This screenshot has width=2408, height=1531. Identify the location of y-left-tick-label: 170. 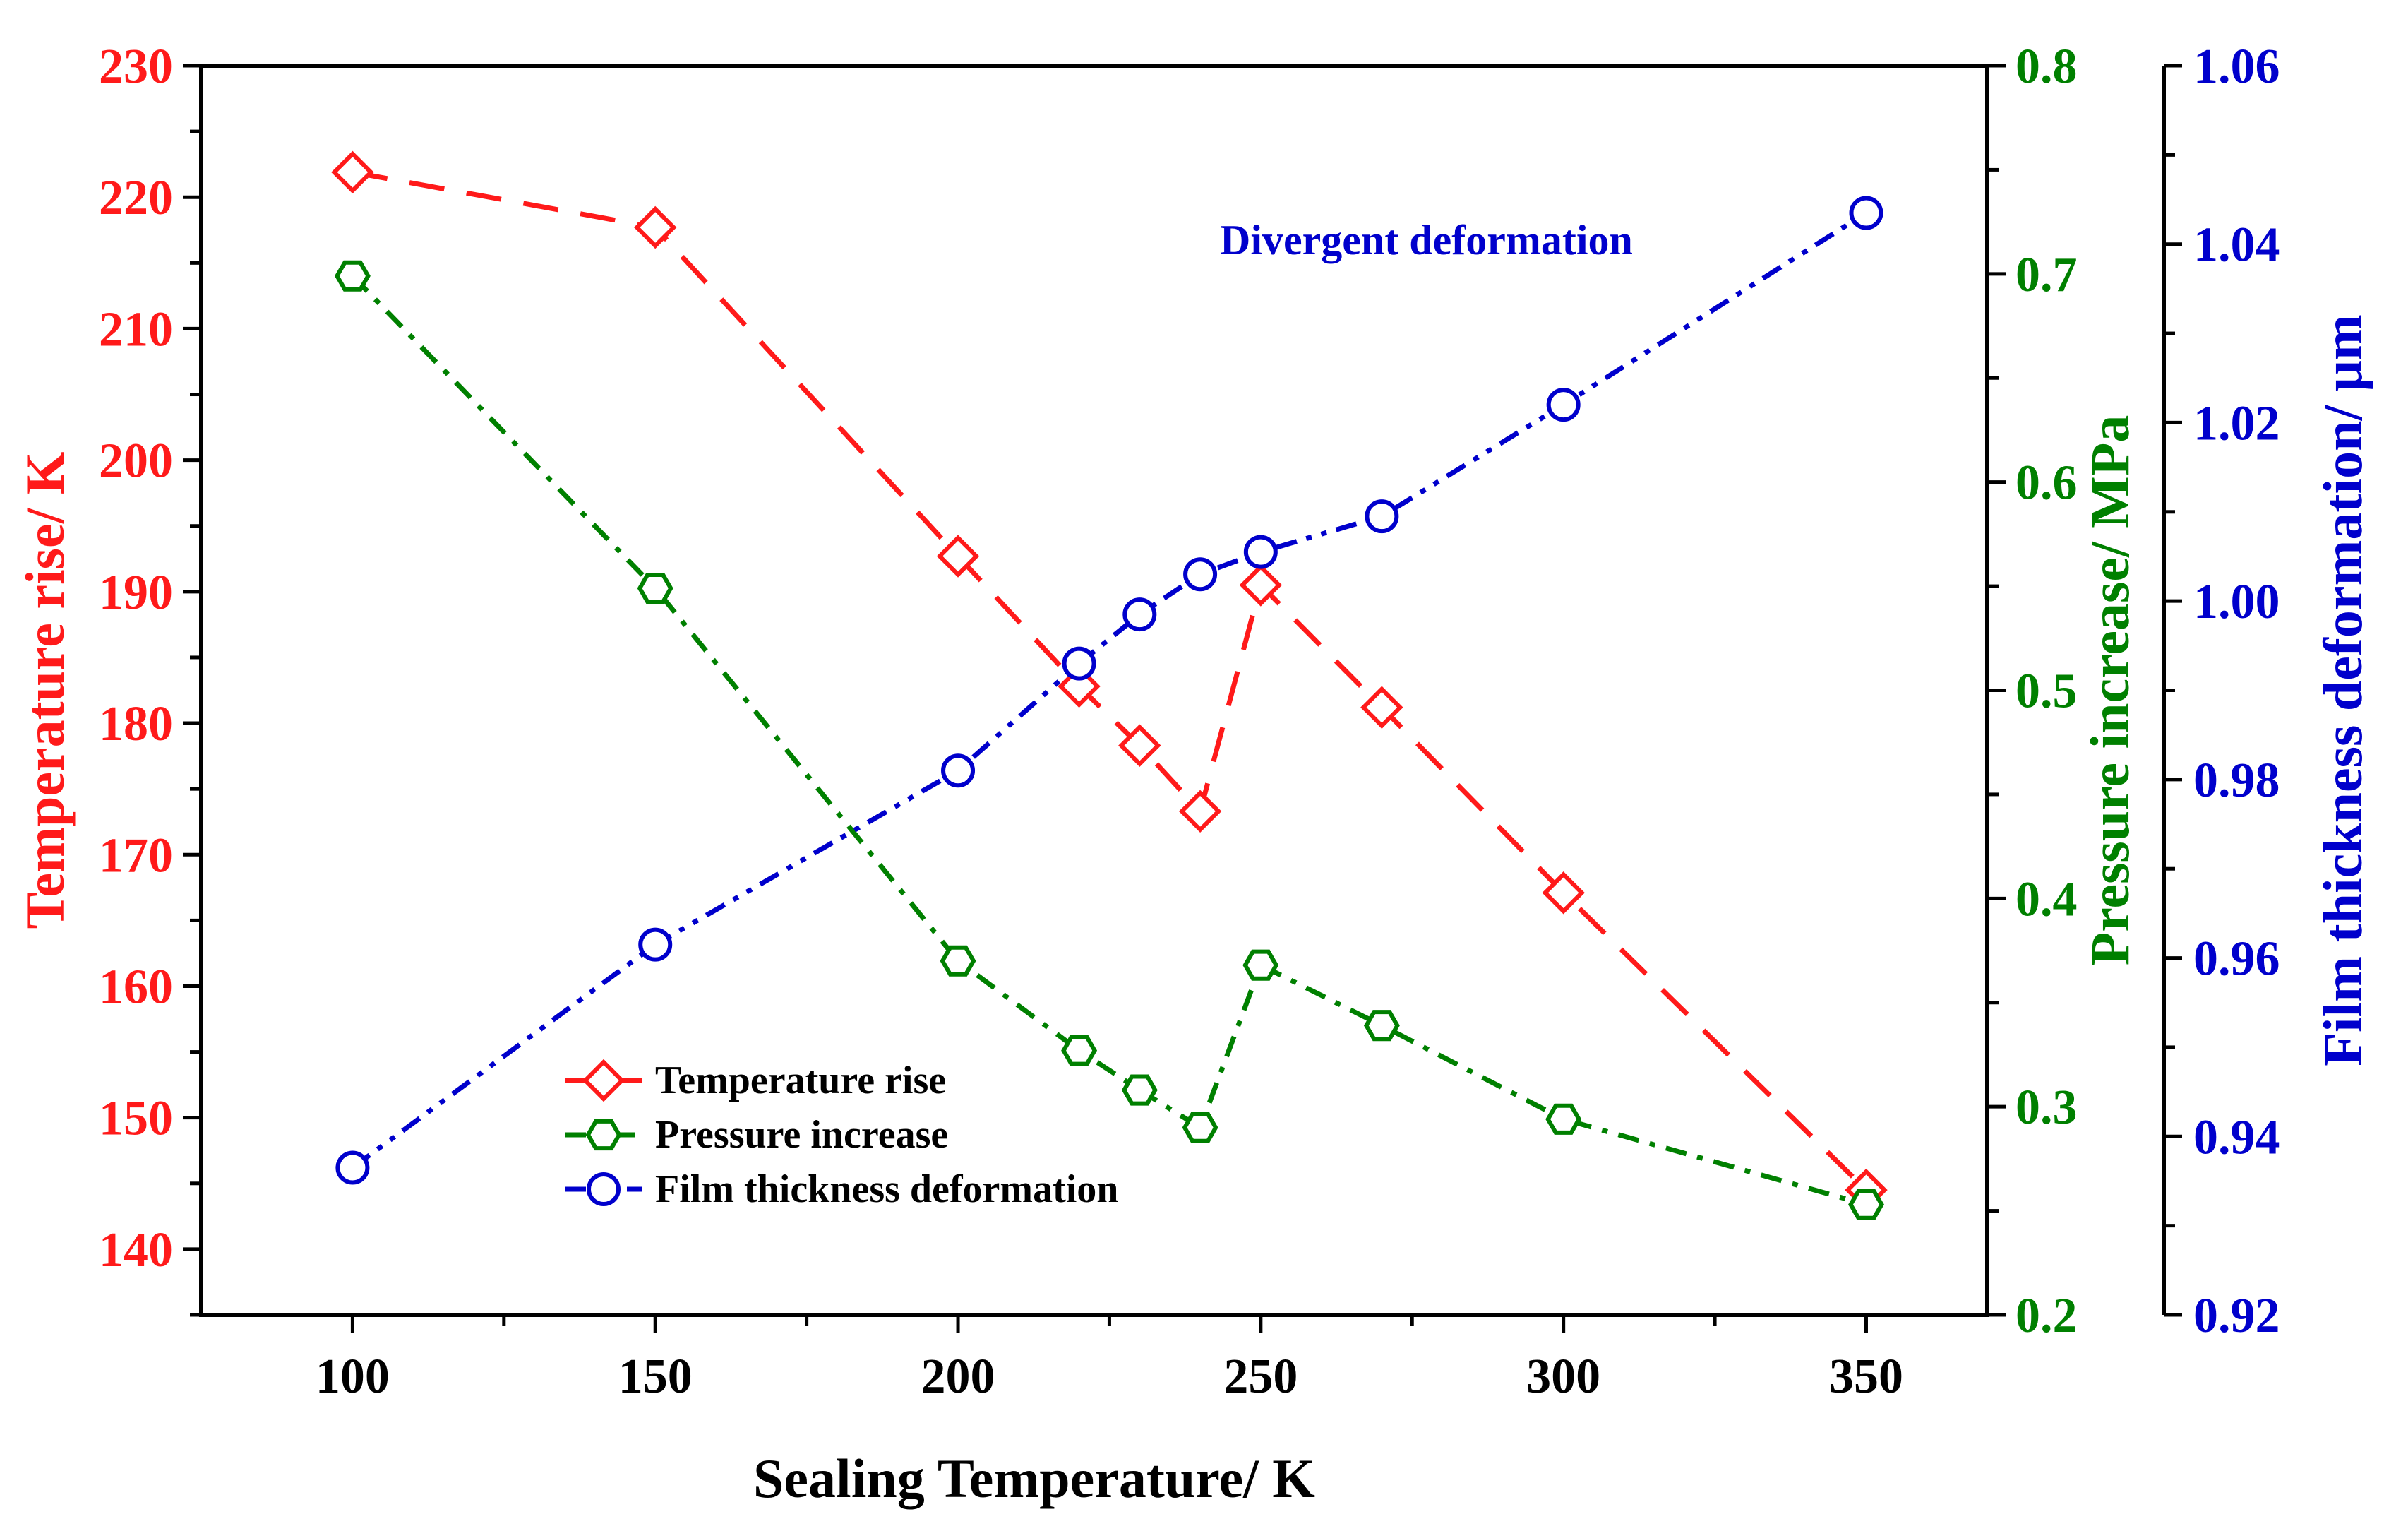
(136, 855).